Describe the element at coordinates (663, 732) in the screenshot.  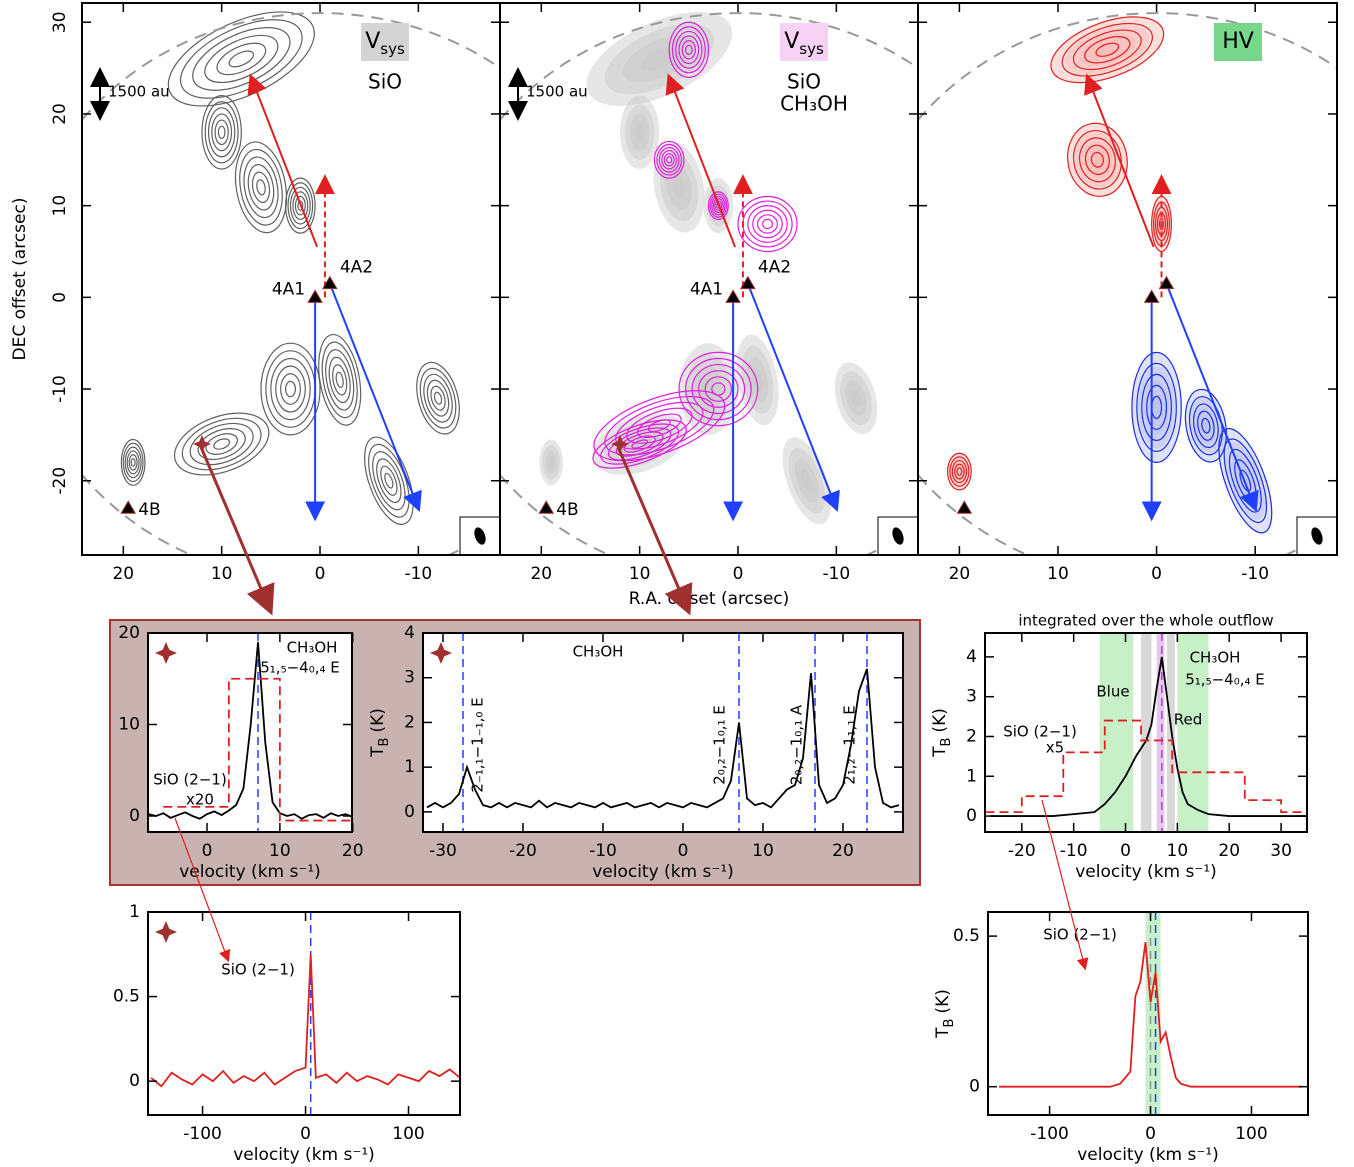
I see `plot-area` at that location.